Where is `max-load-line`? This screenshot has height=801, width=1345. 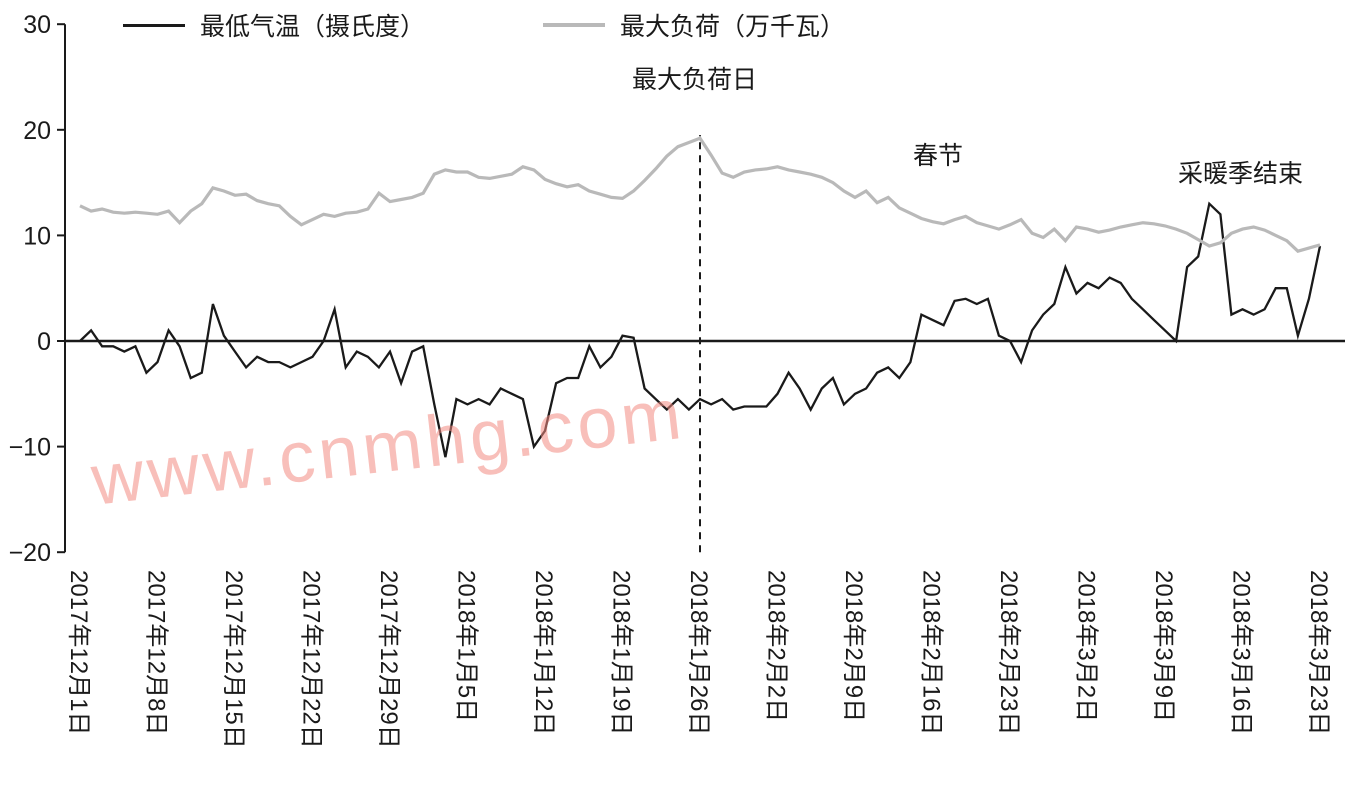 max-load-line is located at coordinates (700, 194).